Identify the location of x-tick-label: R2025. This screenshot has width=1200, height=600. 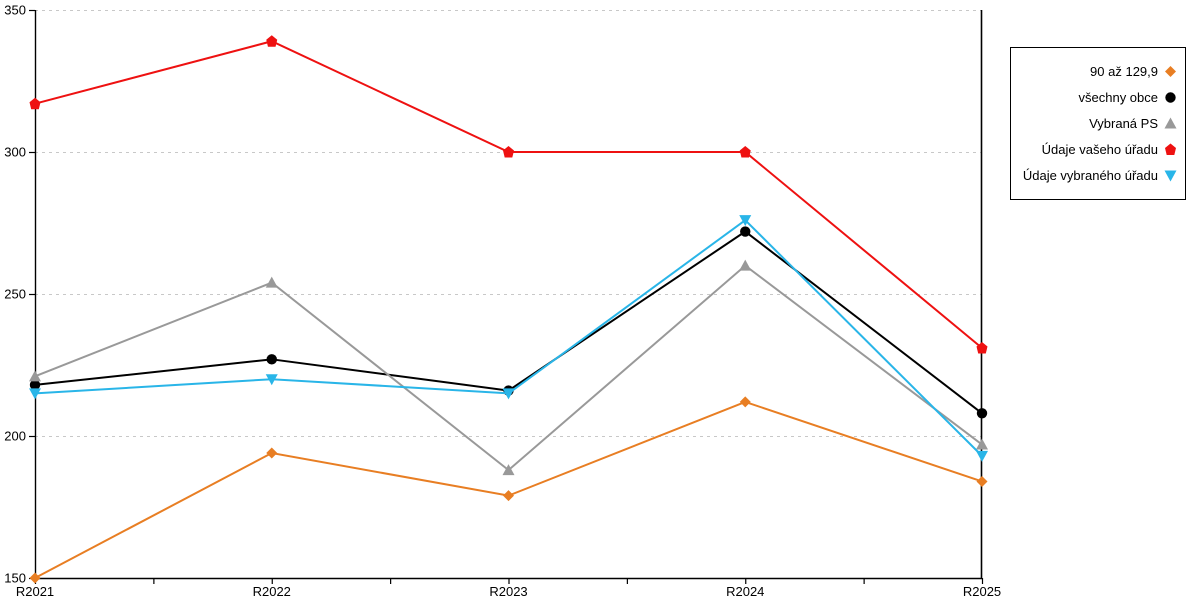
(982, 591).